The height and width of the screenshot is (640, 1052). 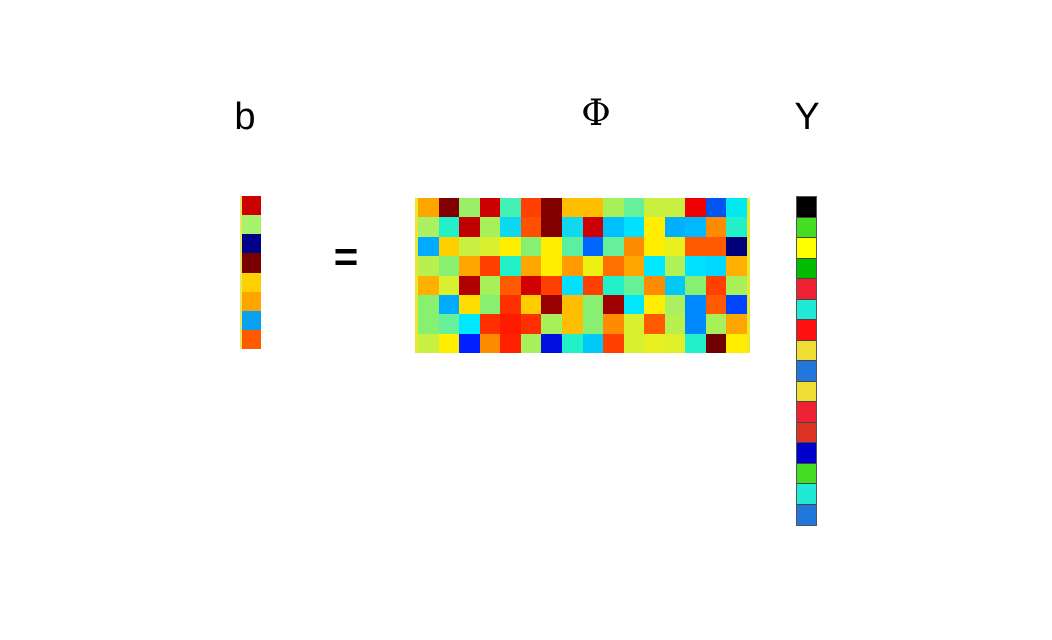 What do you see at coordinates (245, 117) in the screenshot?
I see `vector-b-label: b` at bounding box center [245, 117].